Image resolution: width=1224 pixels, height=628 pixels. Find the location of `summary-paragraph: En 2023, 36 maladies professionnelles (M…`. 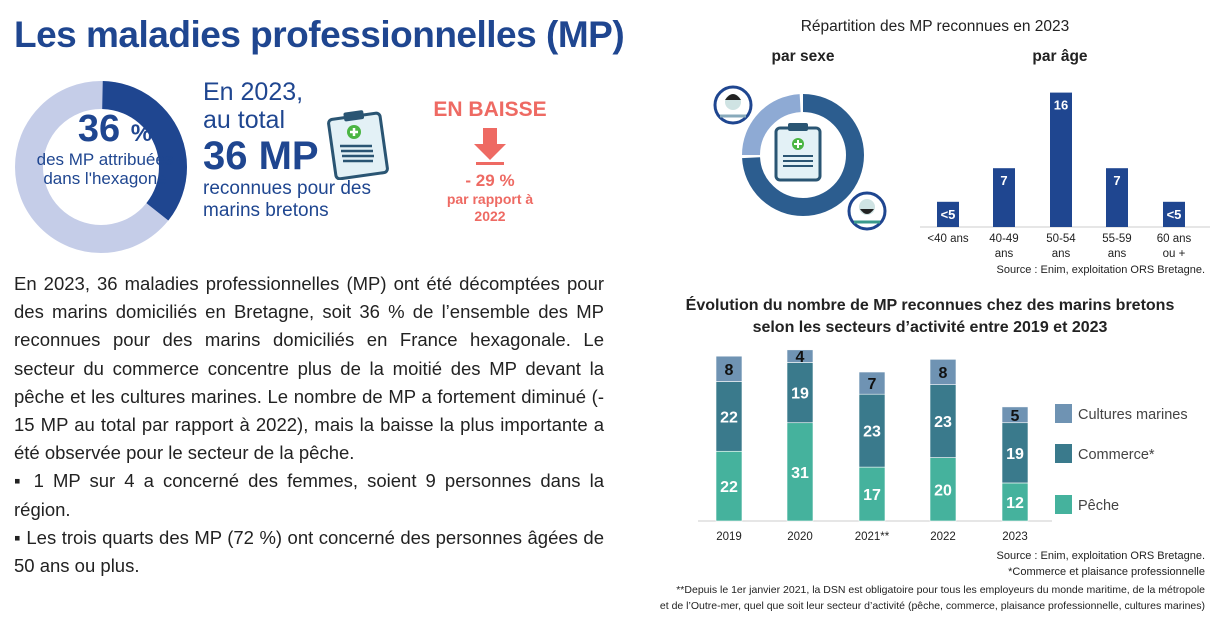

summary-paragraph: En 2023, 36 maladies professionnelles (M… is located at coordinates (309, 368).